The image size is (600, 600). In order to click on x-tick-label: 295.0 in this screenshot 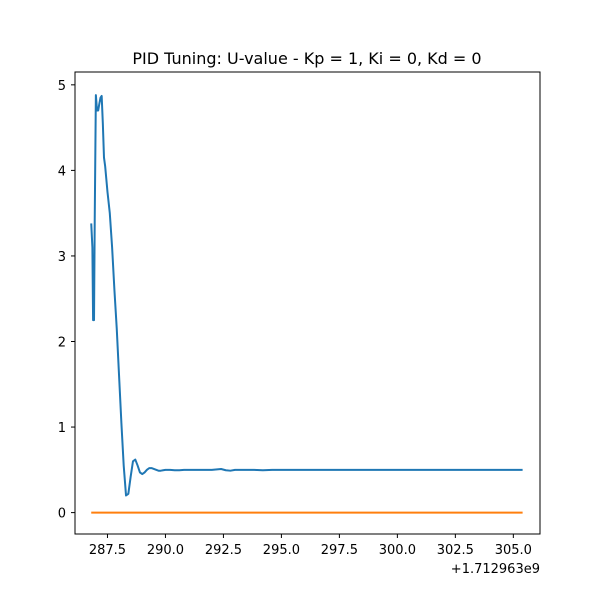, I will do `click(281, 550)`.